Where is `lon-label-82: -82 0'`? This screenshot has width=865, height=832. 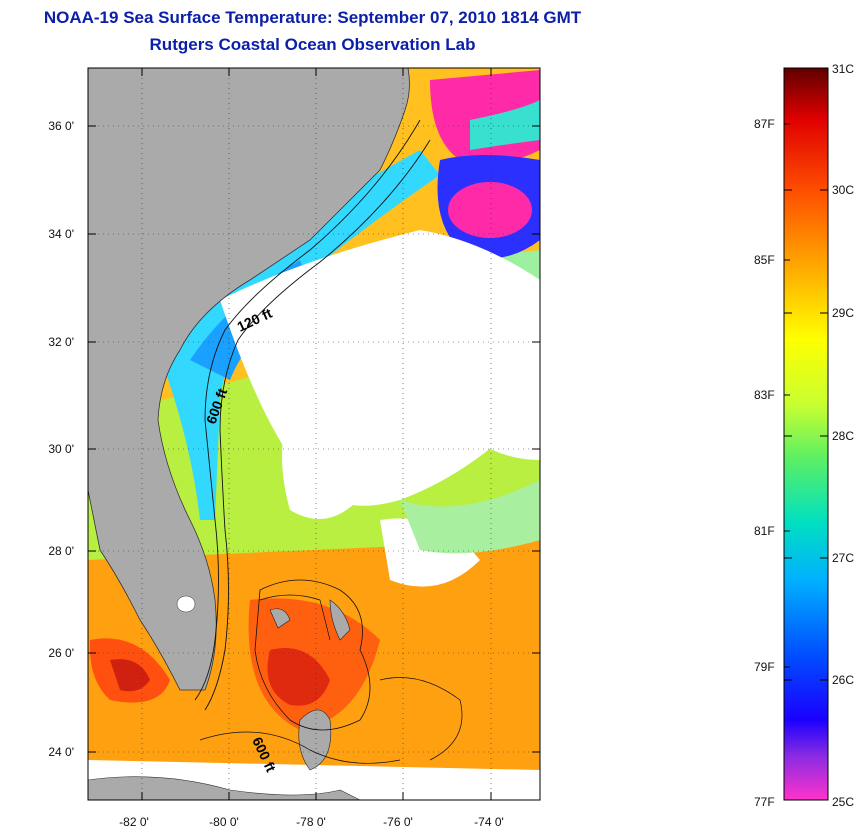 lon-label-82: -82 0' is located at coordinates (134, 822).